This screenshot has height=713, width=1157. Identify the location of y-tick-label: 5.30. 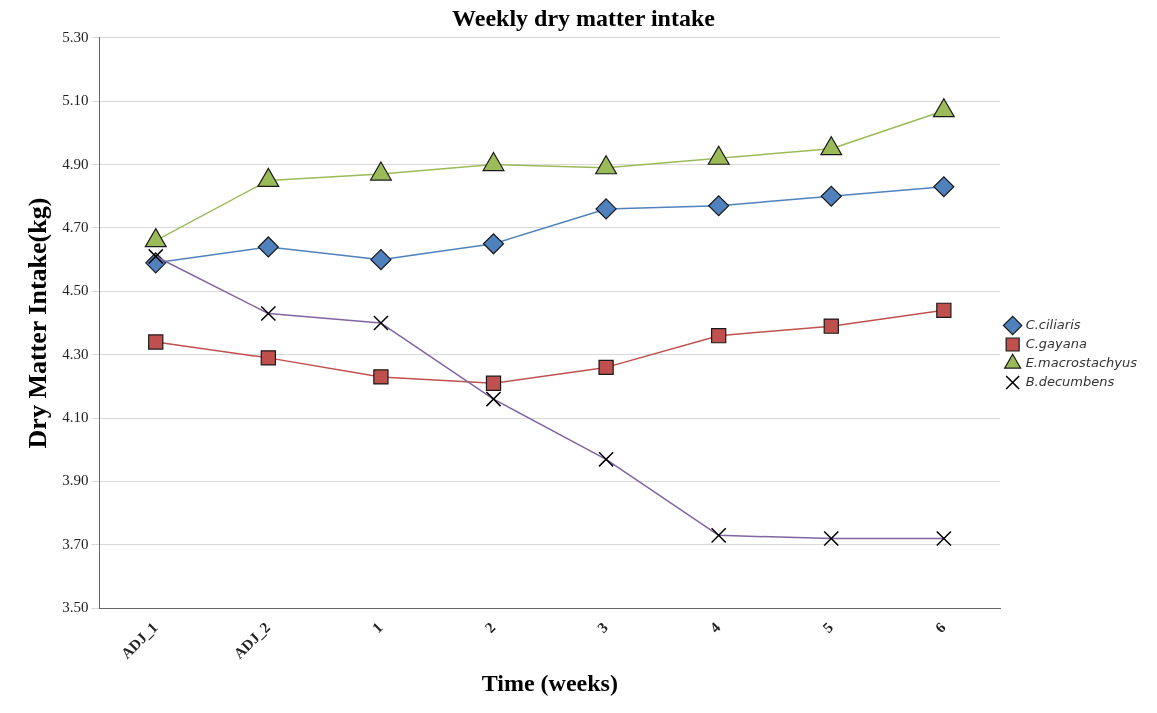
(75, 36).